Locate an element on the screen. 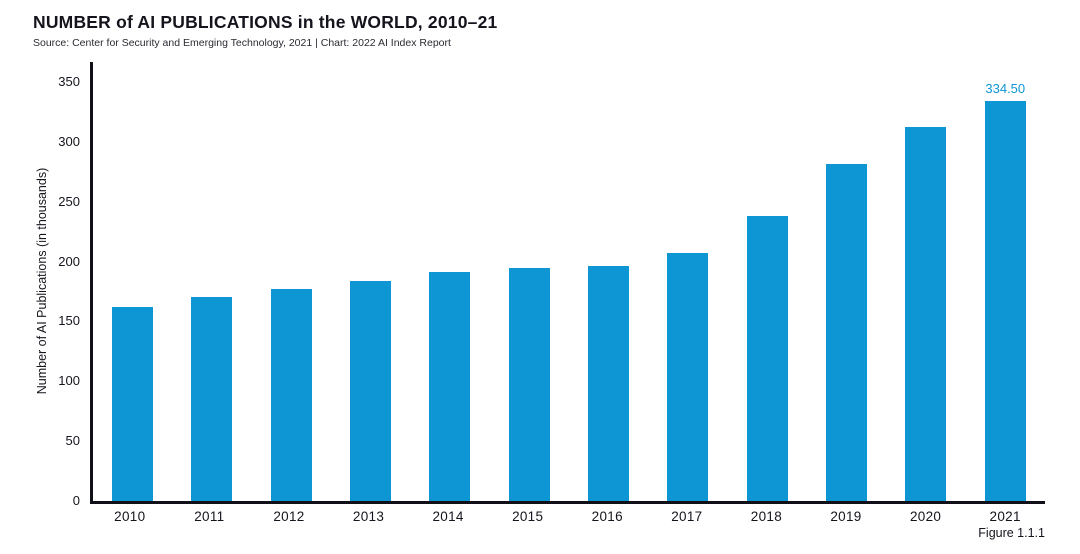  x-tick-label-2018: 2018 is located at coordinates (766, 516).